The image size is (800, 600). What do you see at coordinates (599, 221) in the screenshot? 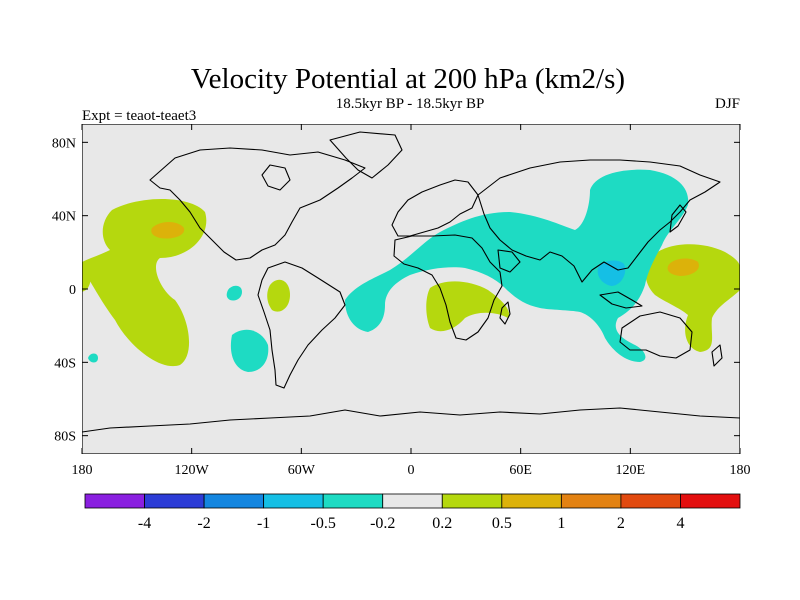
I see `asia-coast` at bounding box center [599, 221].